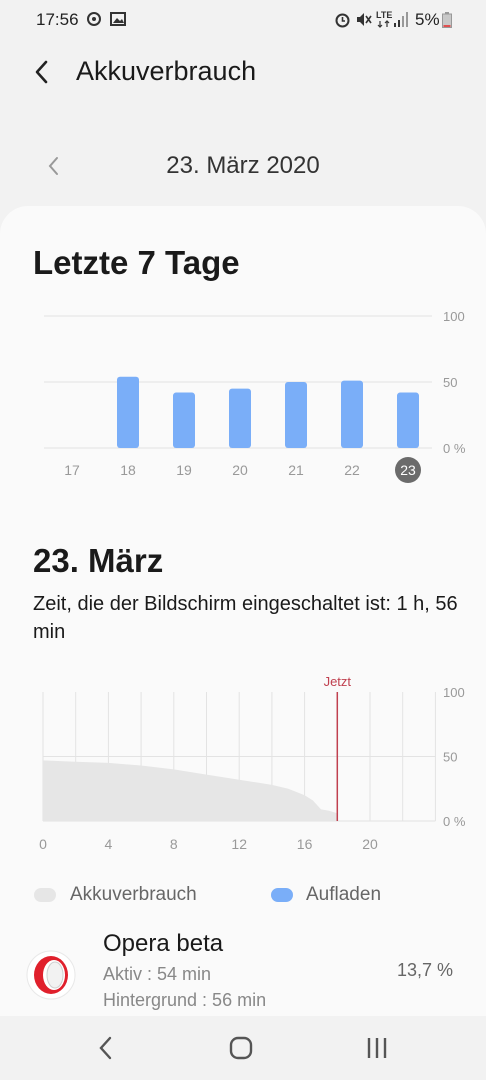 The image size is (486, 1080). I want to click on charging-legend-label: Aufladen, so click(344, 894).